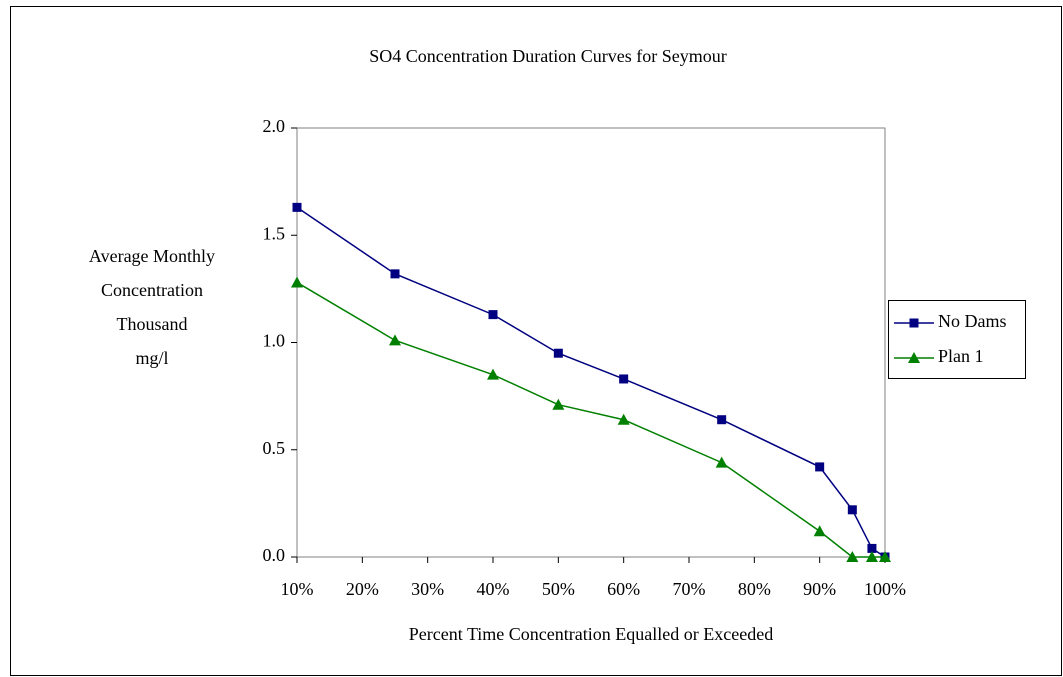 This screenshot has height=677, width=1063. I want to click on x-tick-label: 30%, so click(427, 589).